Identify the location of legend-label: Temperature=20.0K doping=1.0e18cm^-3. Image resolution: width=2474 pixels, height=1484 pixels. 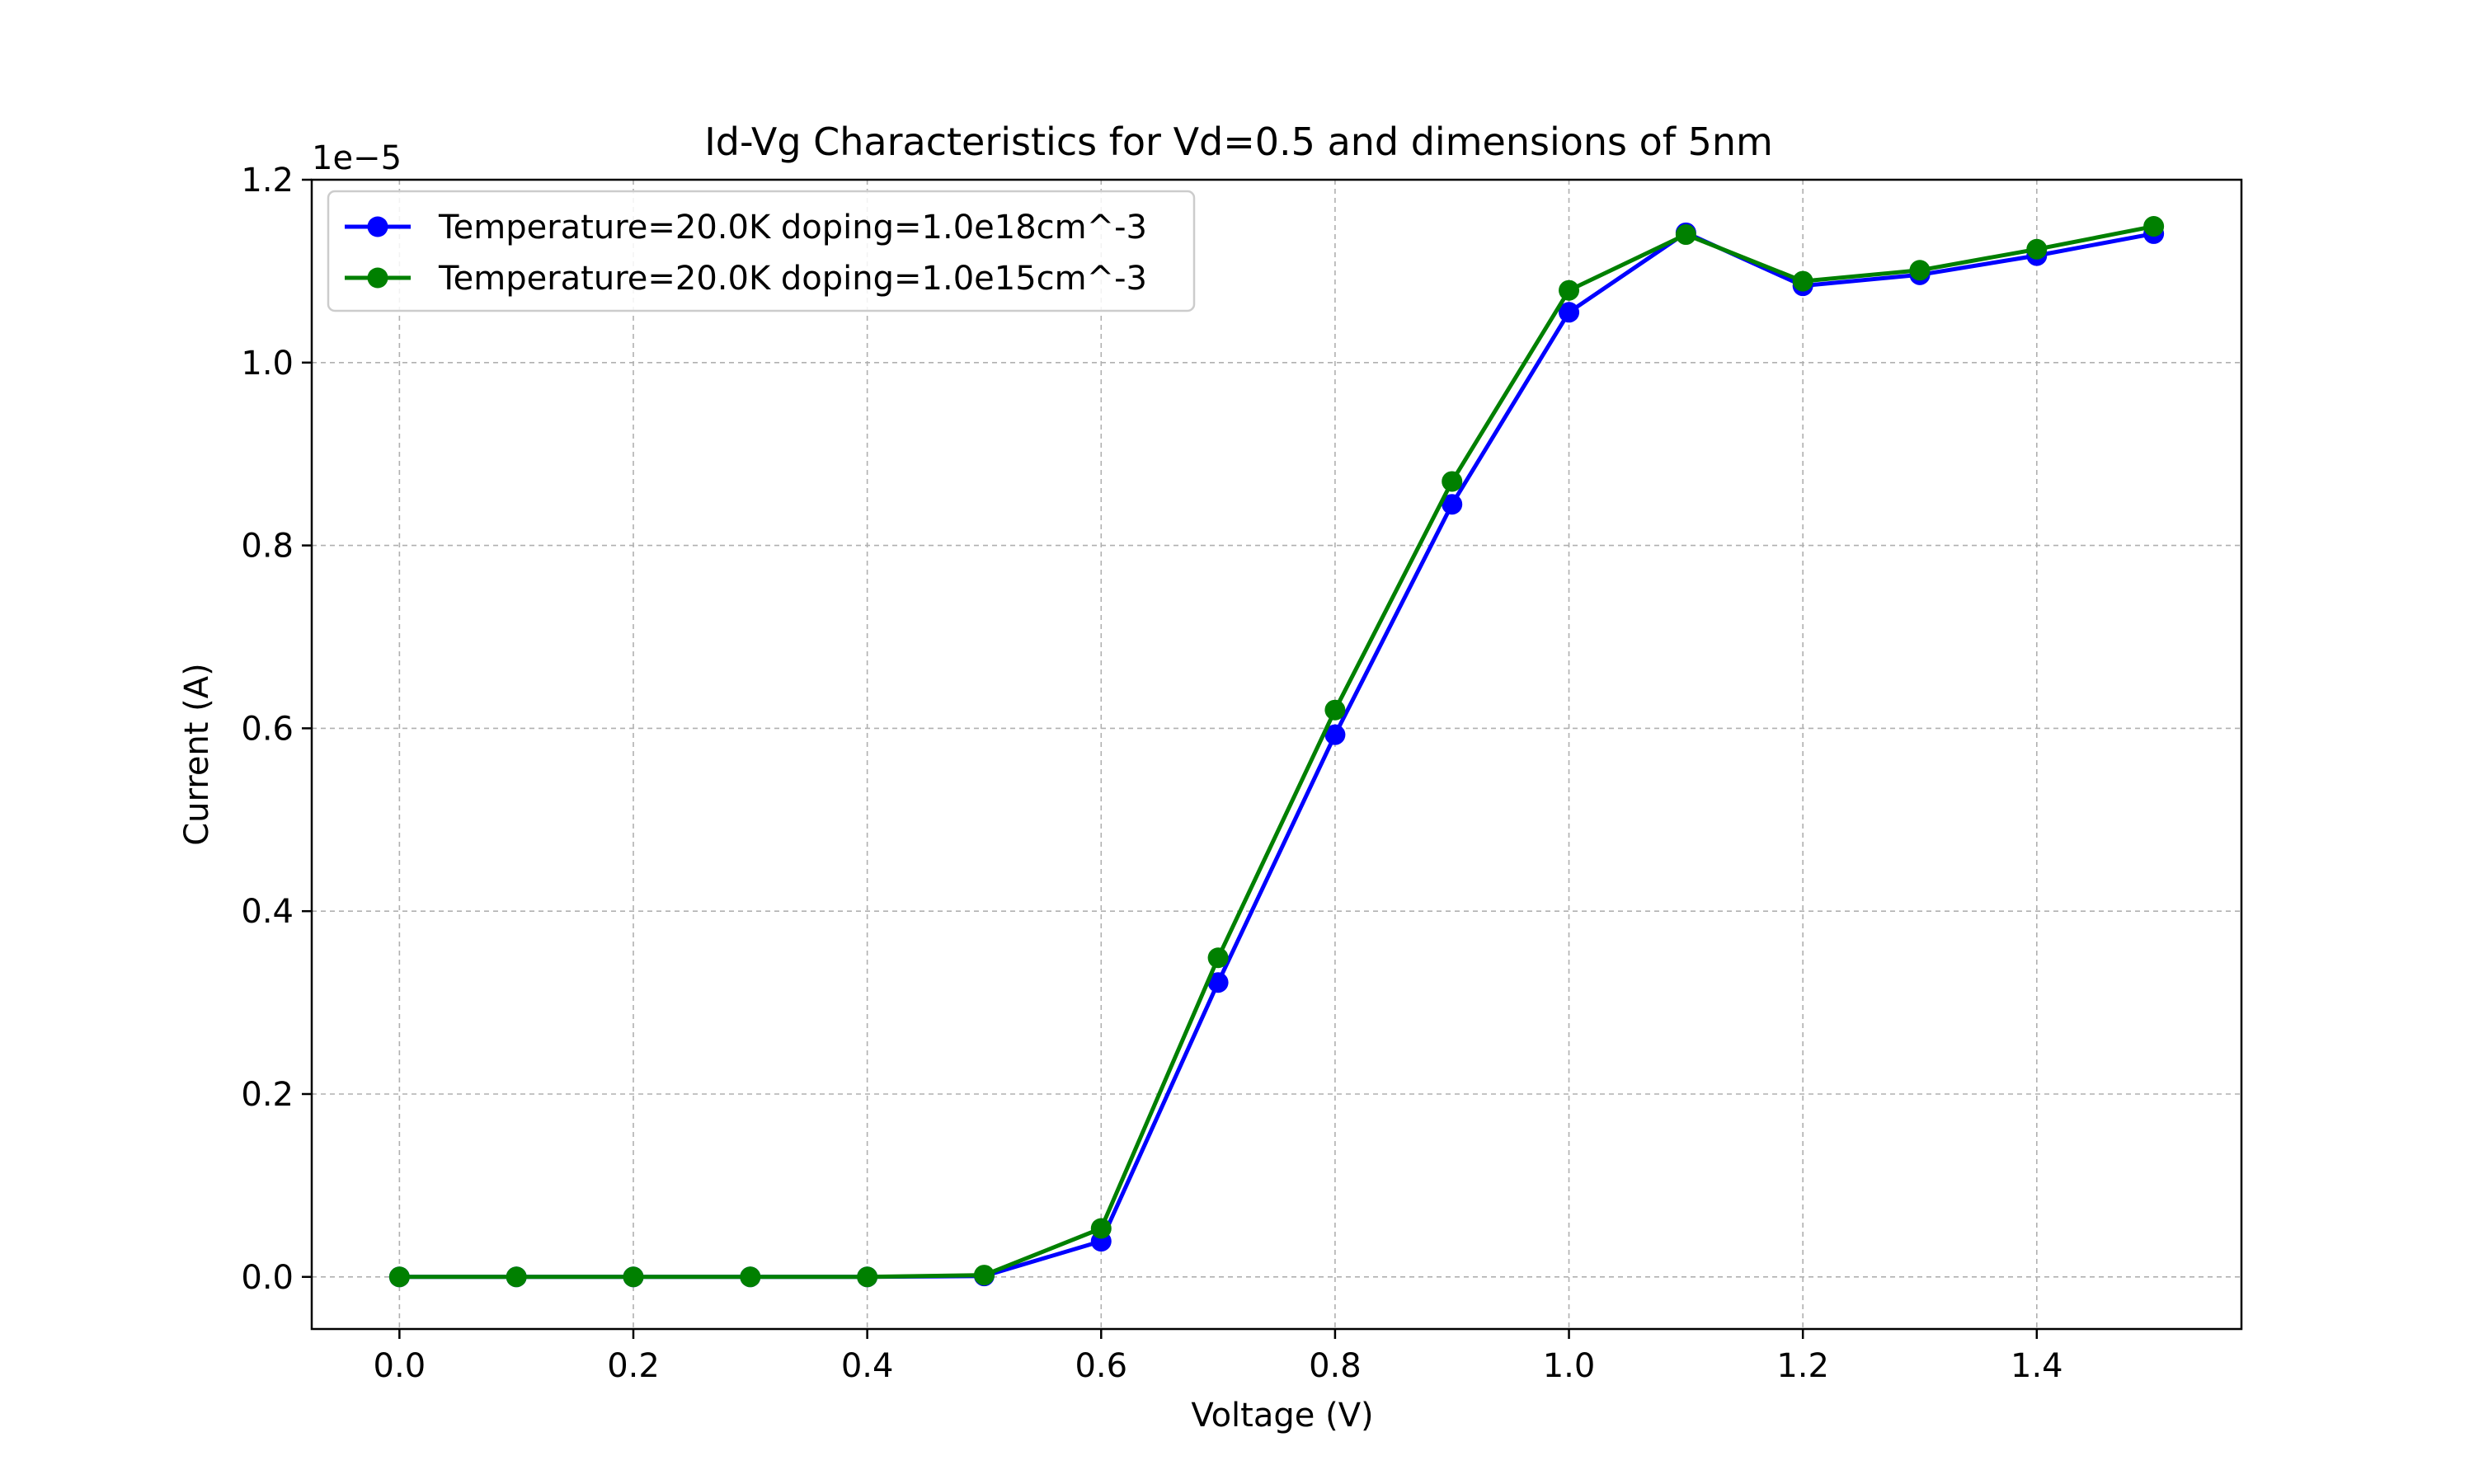
(792, 228).